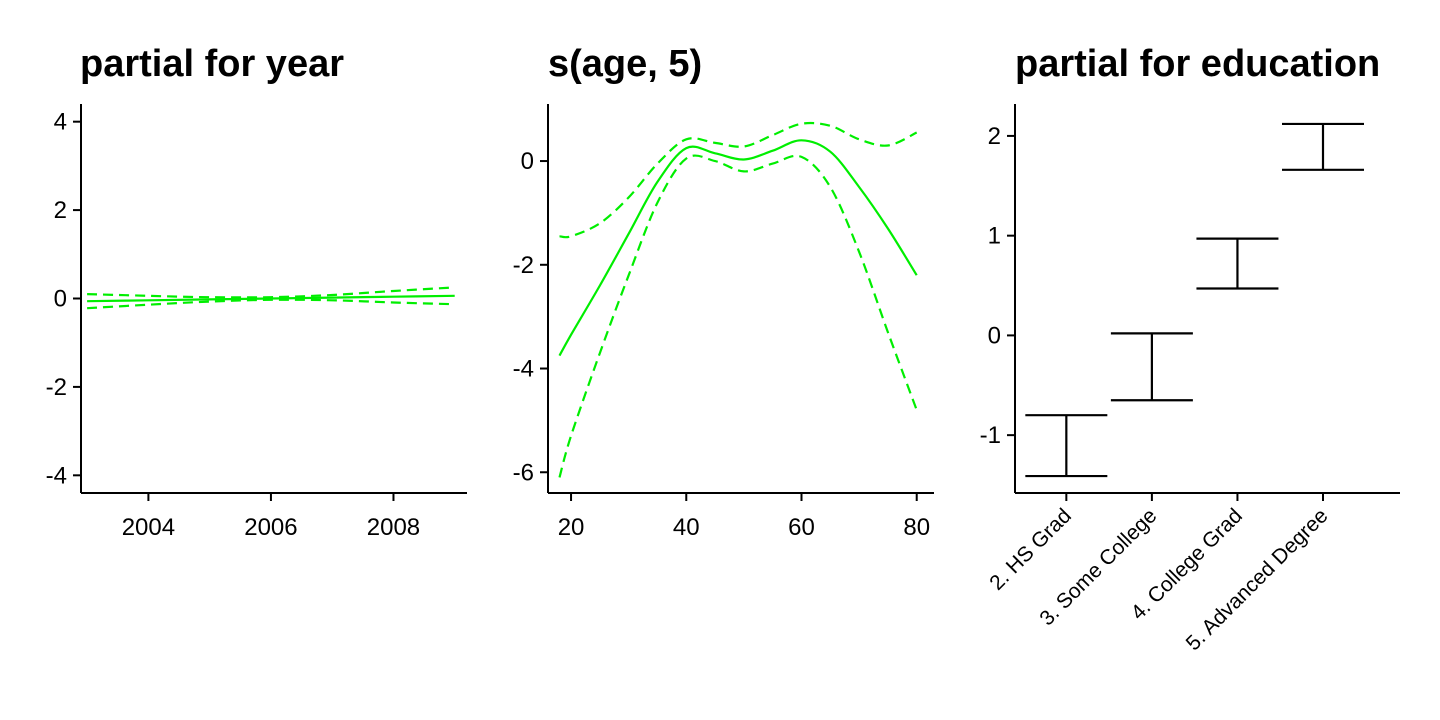 The image size is (1440, 720). Describe the element at coordinates (990, 435) in the screenshot. I see `y-tick-label: -1` at that location.